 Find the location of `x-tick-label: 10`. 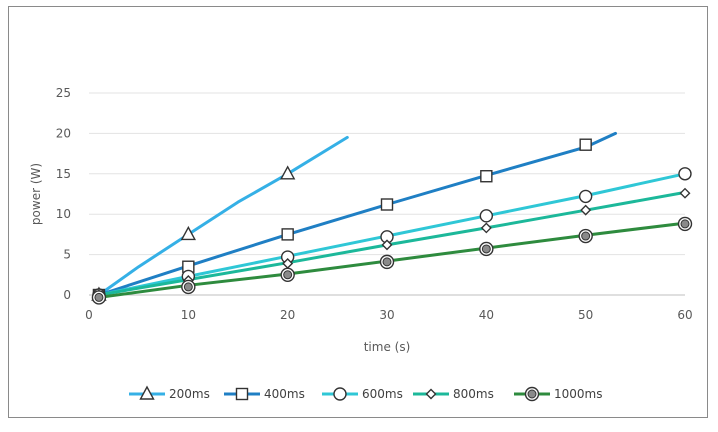

x-tick-label: 10 is located at coordinates (188, 315).